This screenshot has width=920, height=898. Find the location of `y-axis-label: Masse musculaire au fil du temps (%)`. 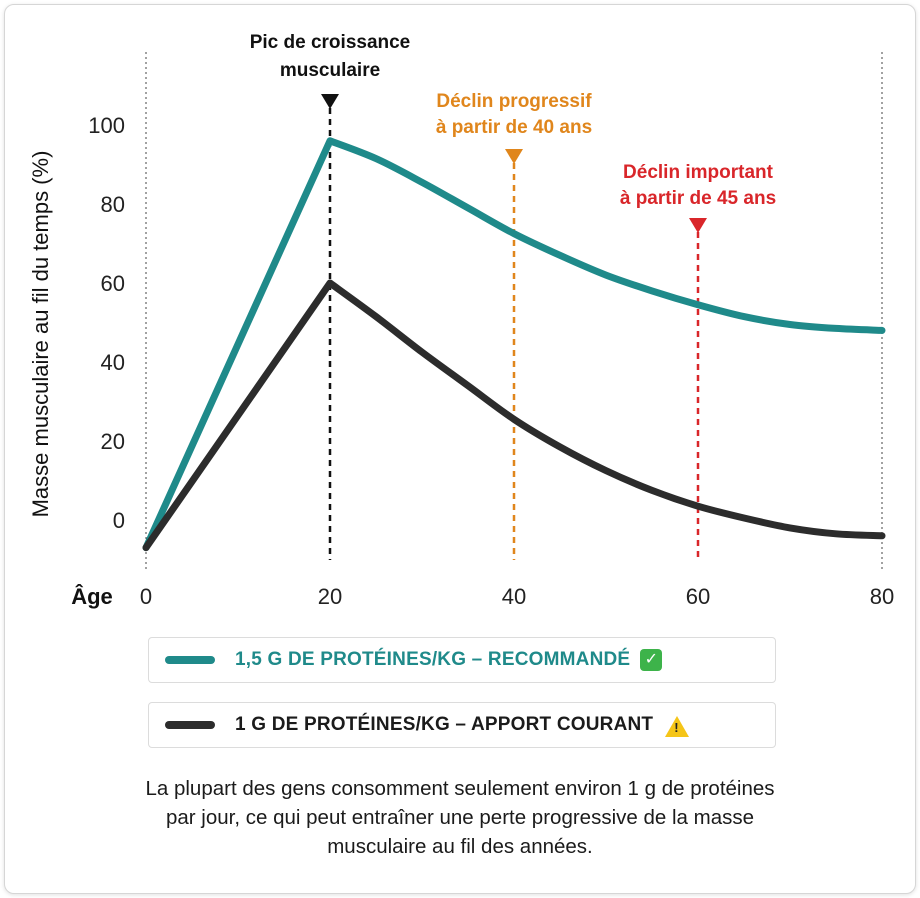

y-axis-label: Masse musculaire au fil du temps (%) is located at coordinates (40, 334).